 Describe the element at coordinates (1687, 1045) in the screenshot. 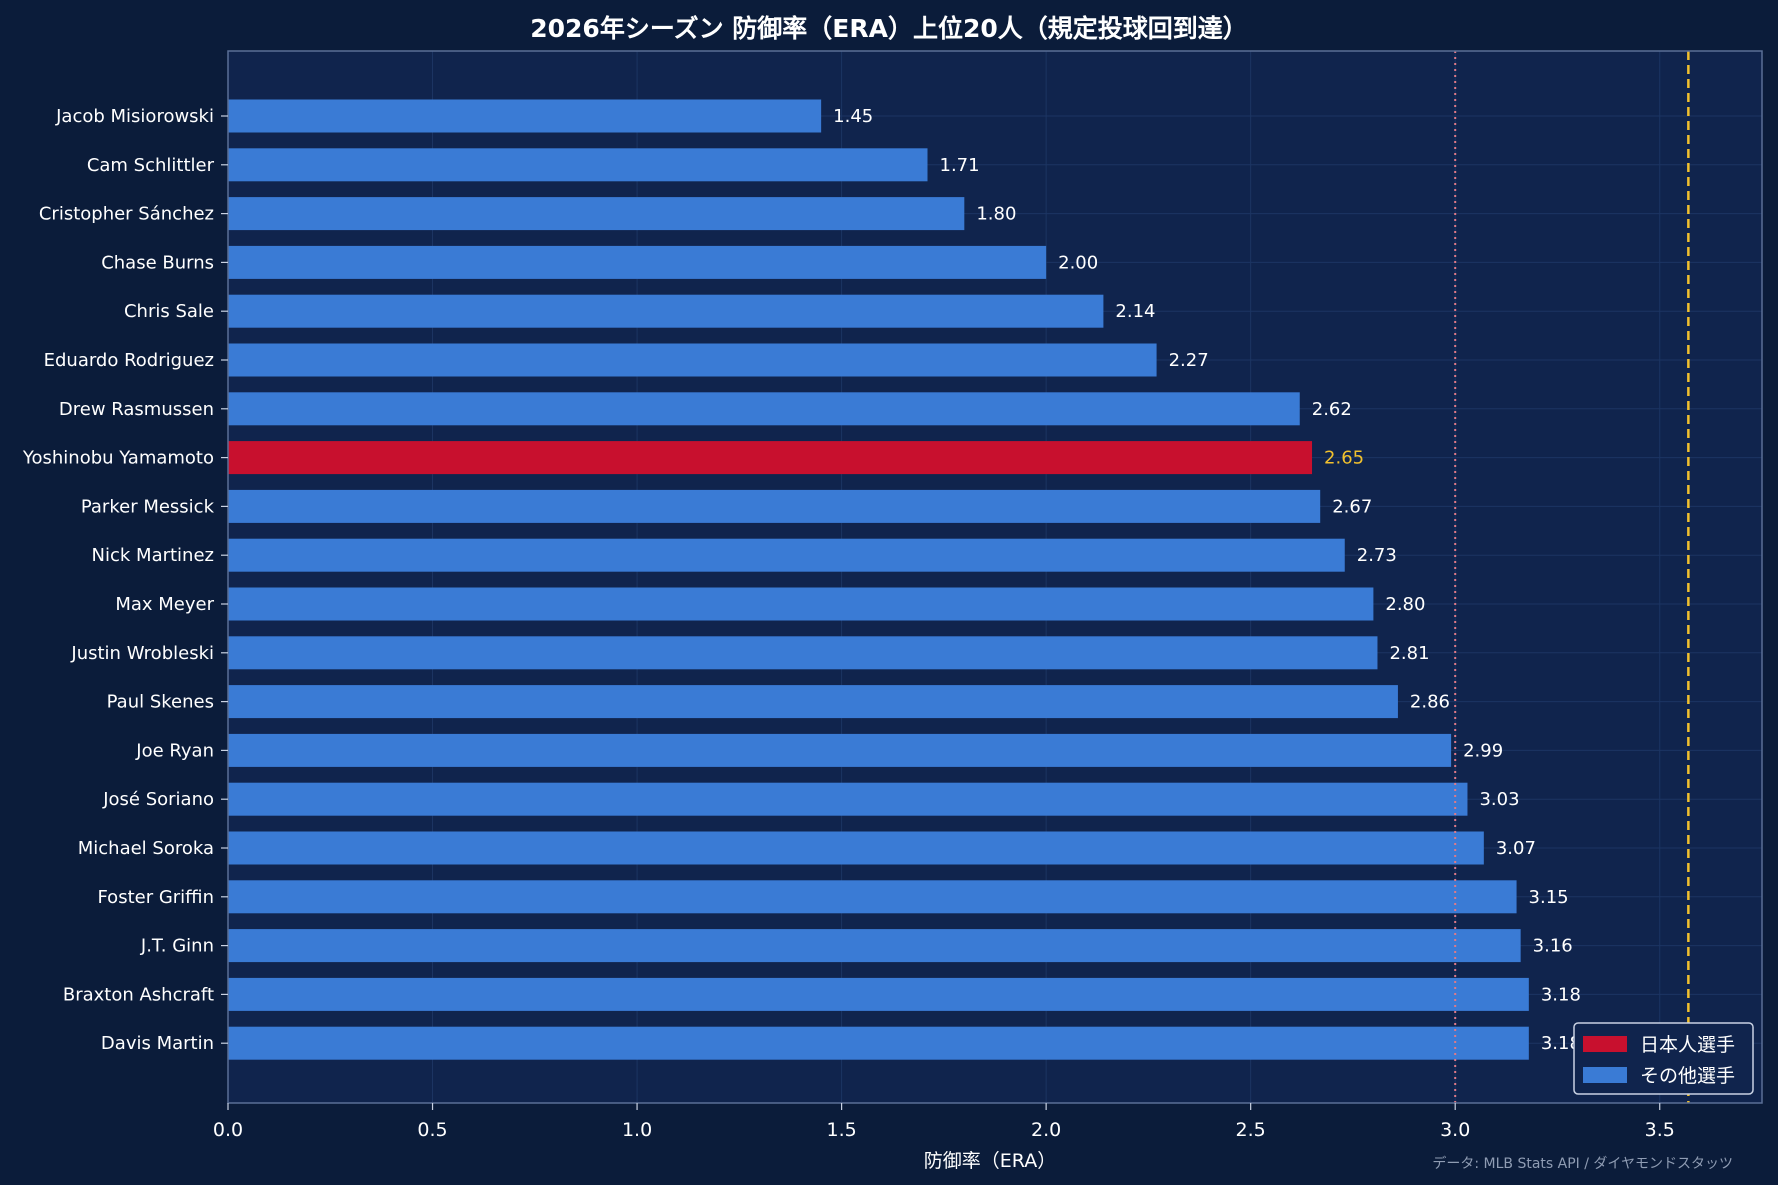

I see `legend-label-japanese: 日本人選手` at that location.